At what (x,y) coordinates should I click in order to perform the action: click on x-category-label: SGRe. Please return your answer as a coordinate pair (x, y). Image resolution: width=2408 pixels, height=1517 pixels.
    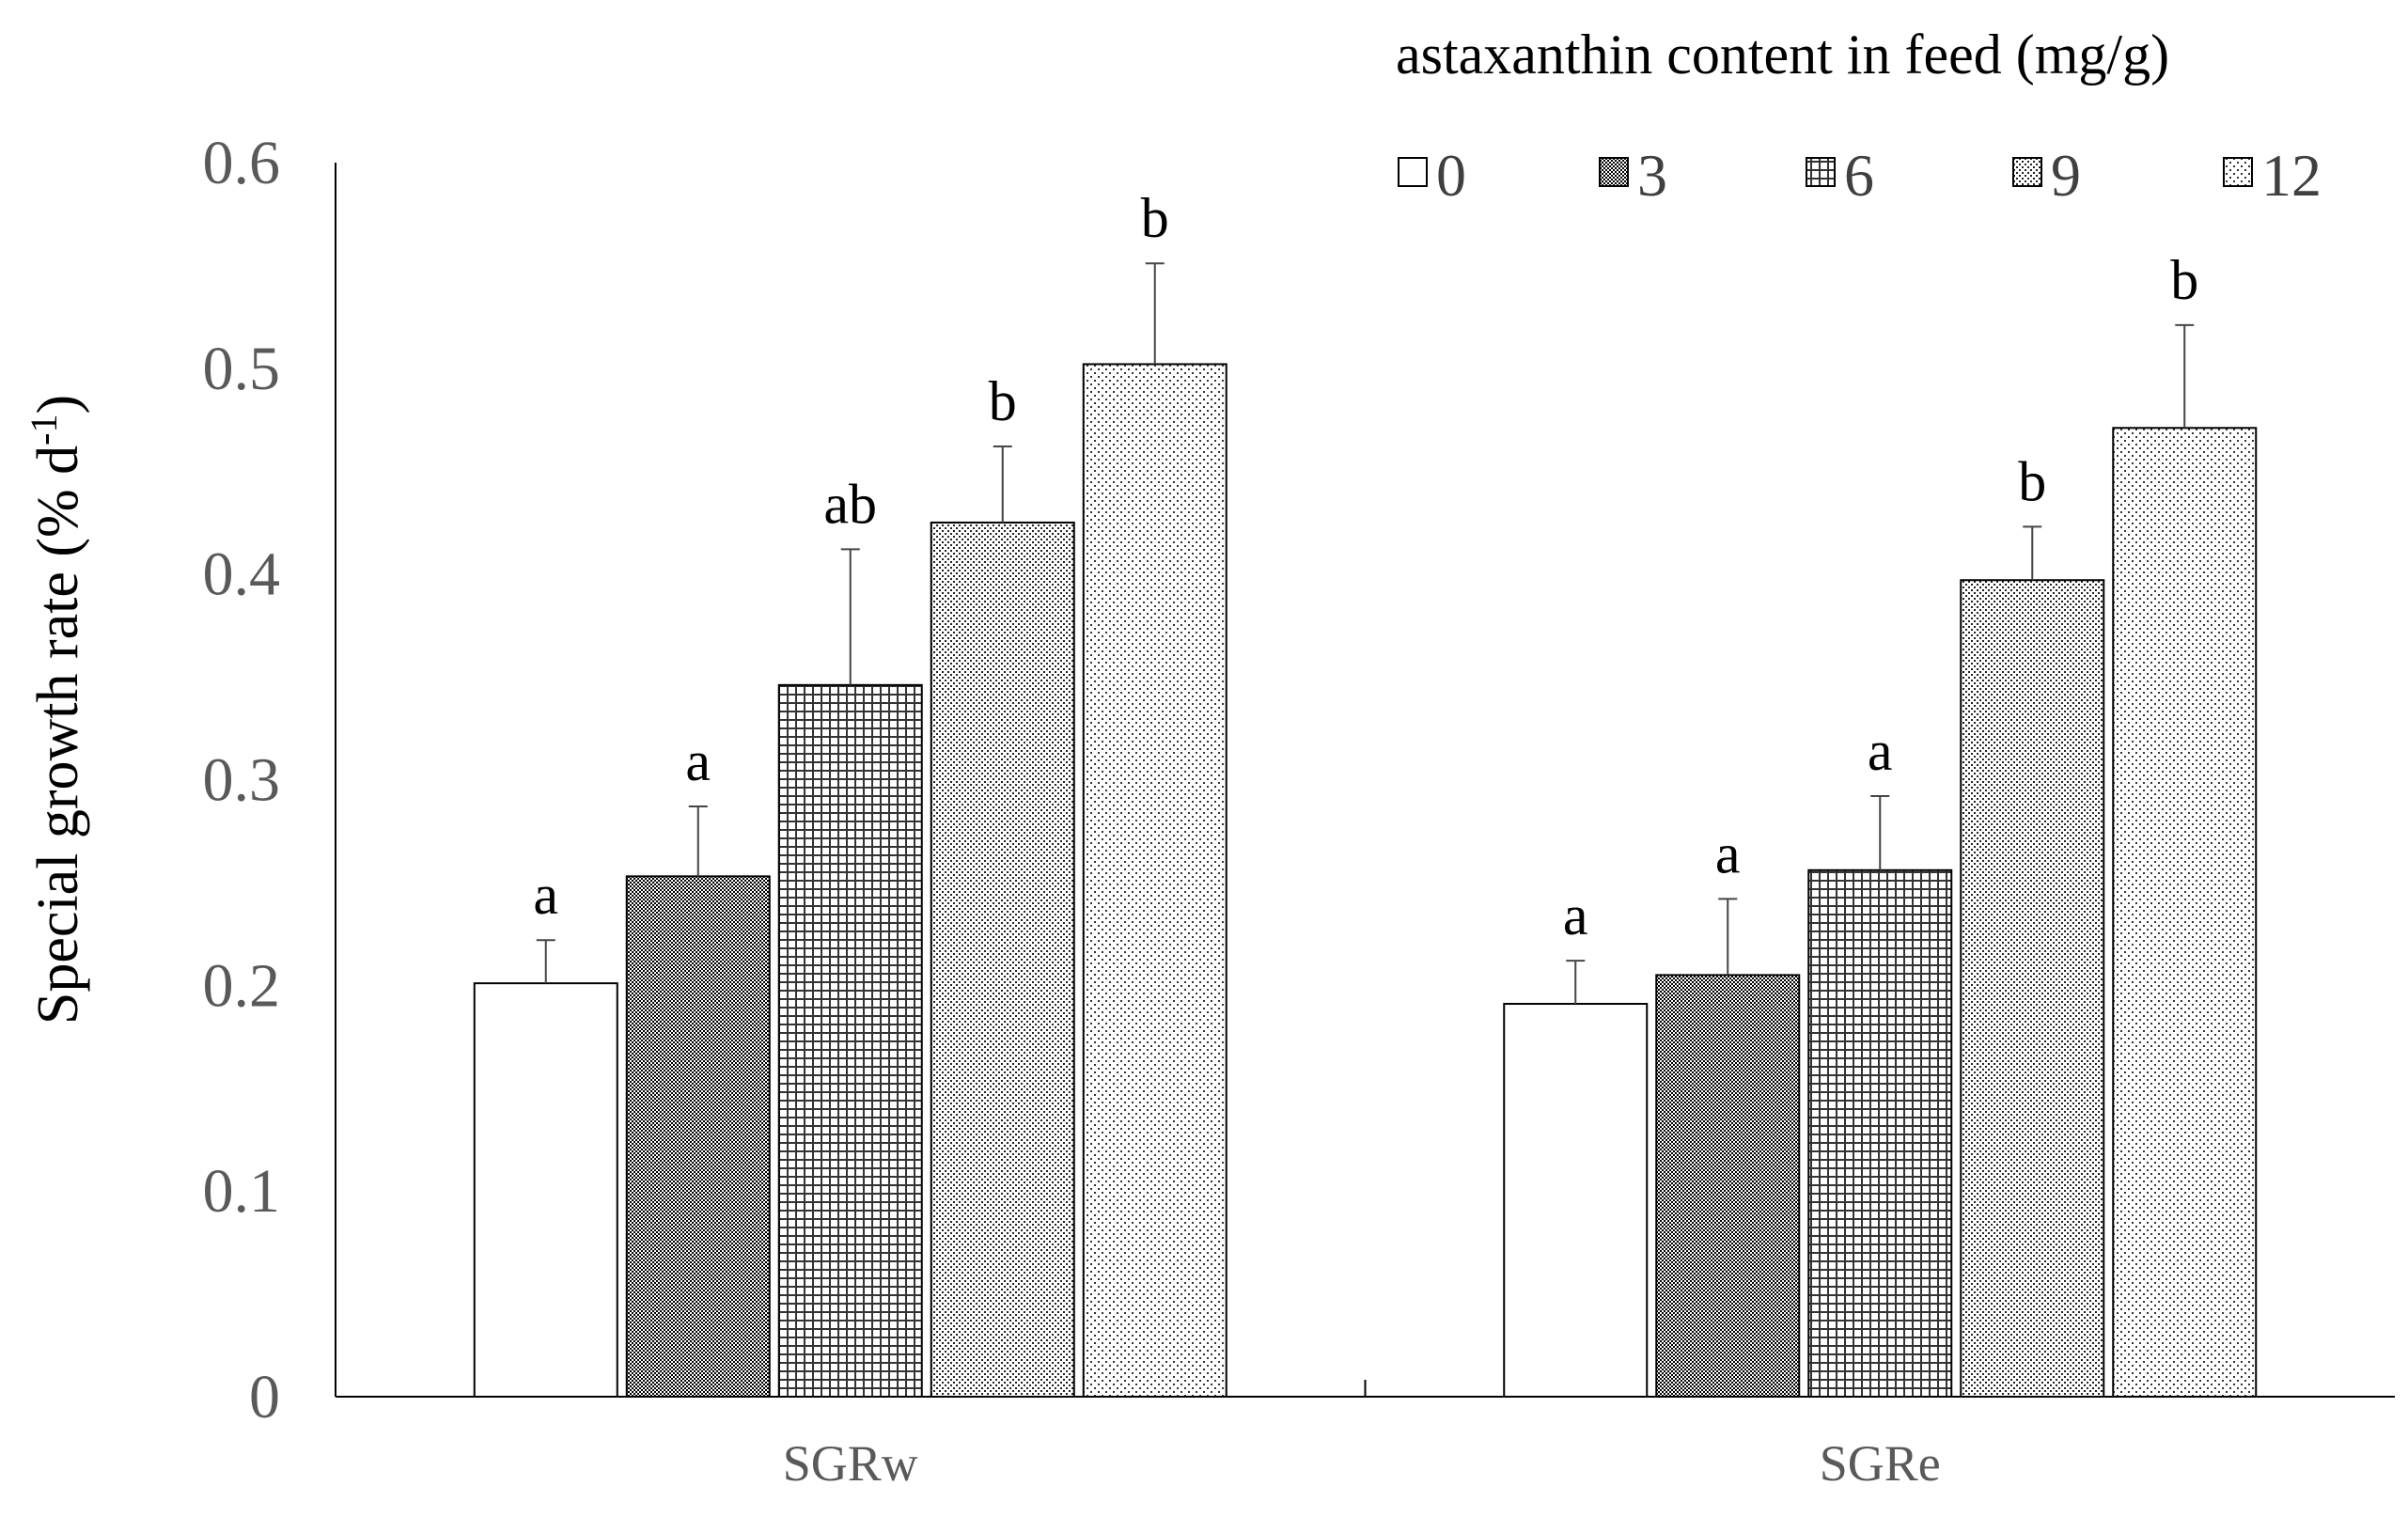
    Looking at the image, I should click on (1880, 1463).